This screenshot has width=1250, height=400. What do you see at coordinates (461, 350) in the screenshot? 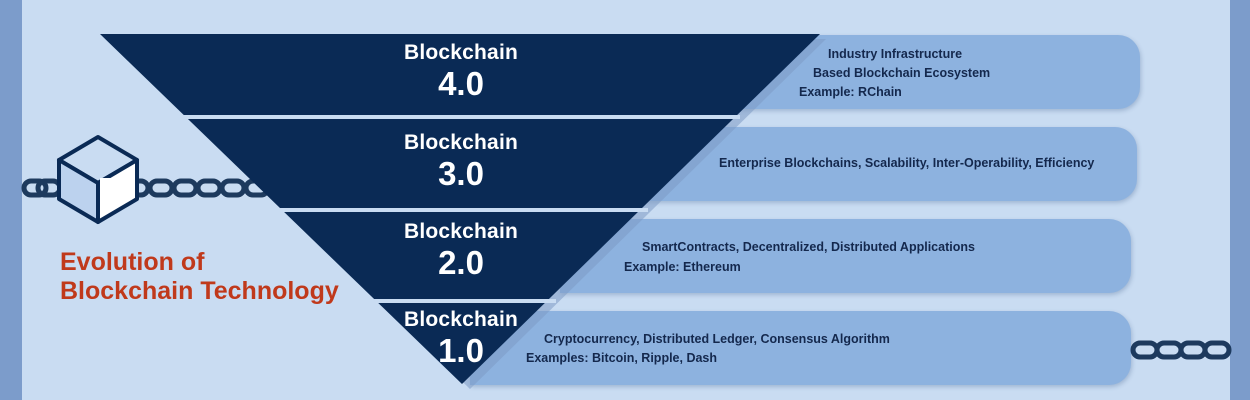
I see `level-1-version: 1.0` at bounding box center [461, 350].